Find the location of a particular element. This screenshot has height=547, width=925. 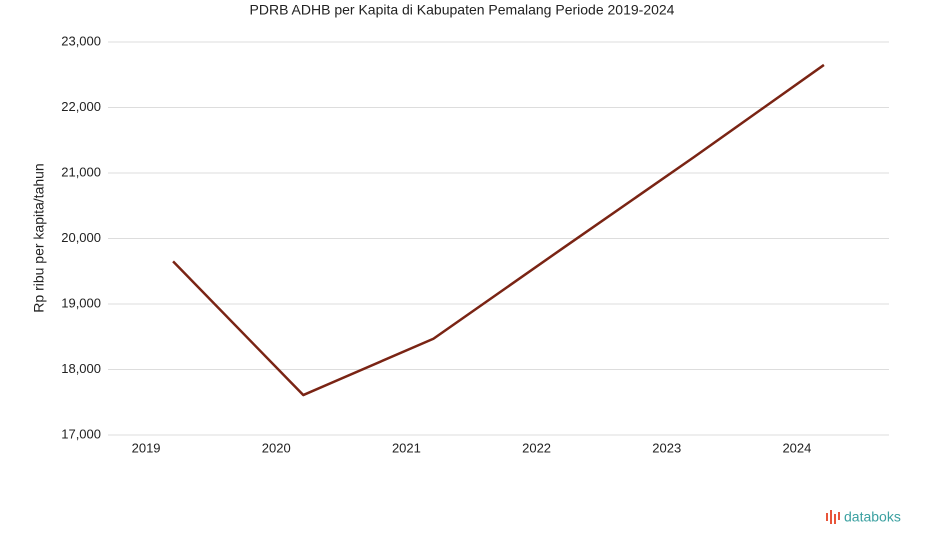

y-axis-label: Rp ribu per kapita/tahun is located at coordinates (39, 237).